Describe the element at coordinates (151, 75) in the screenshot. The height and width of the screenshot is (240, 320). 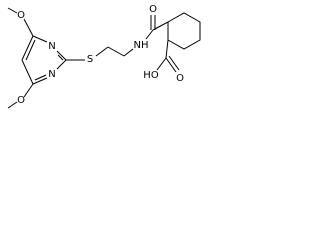
I see `atom-label: HO` at that location.